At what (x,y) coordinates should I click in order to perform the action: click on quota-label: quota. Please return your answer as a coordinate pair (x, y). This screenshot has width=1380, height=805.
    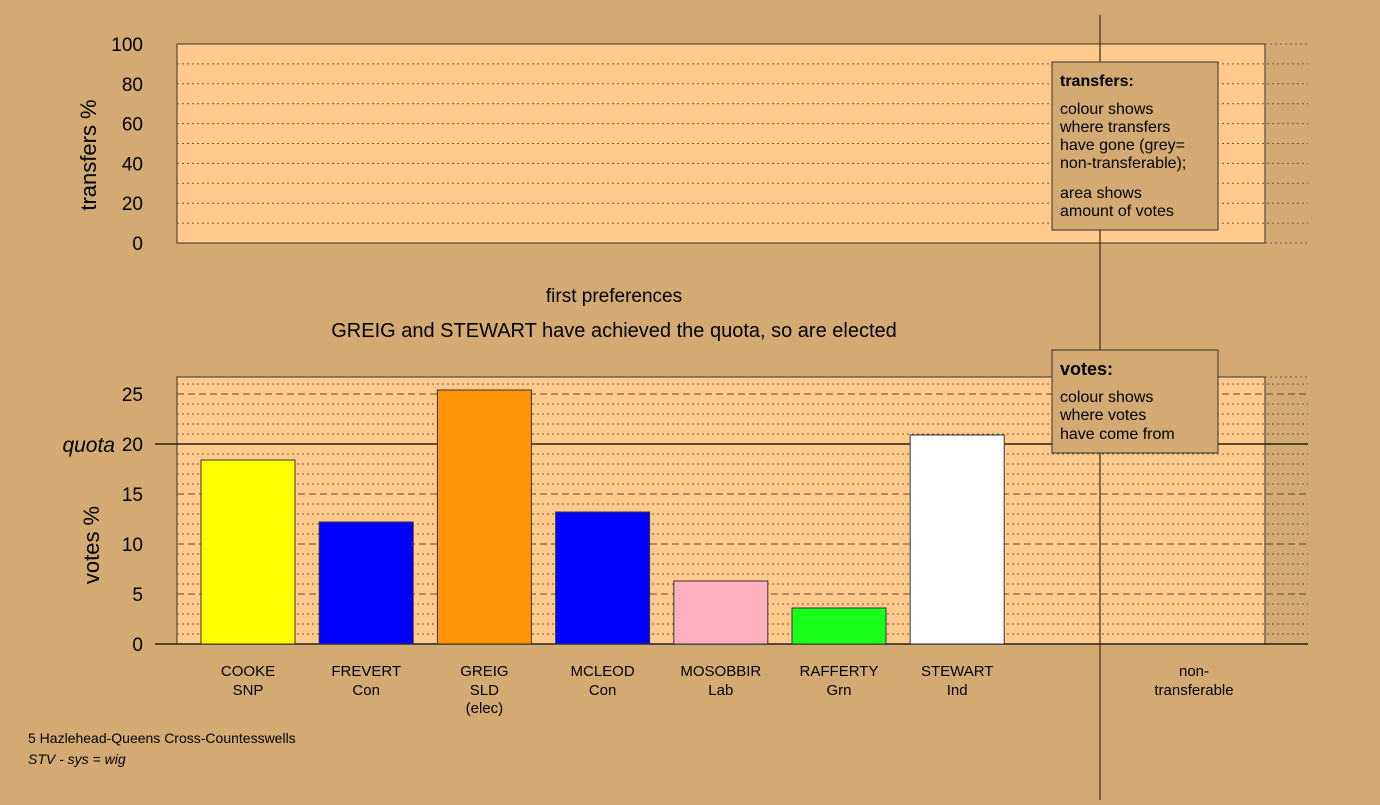
    Looking at the image, I should click on (88, 445).